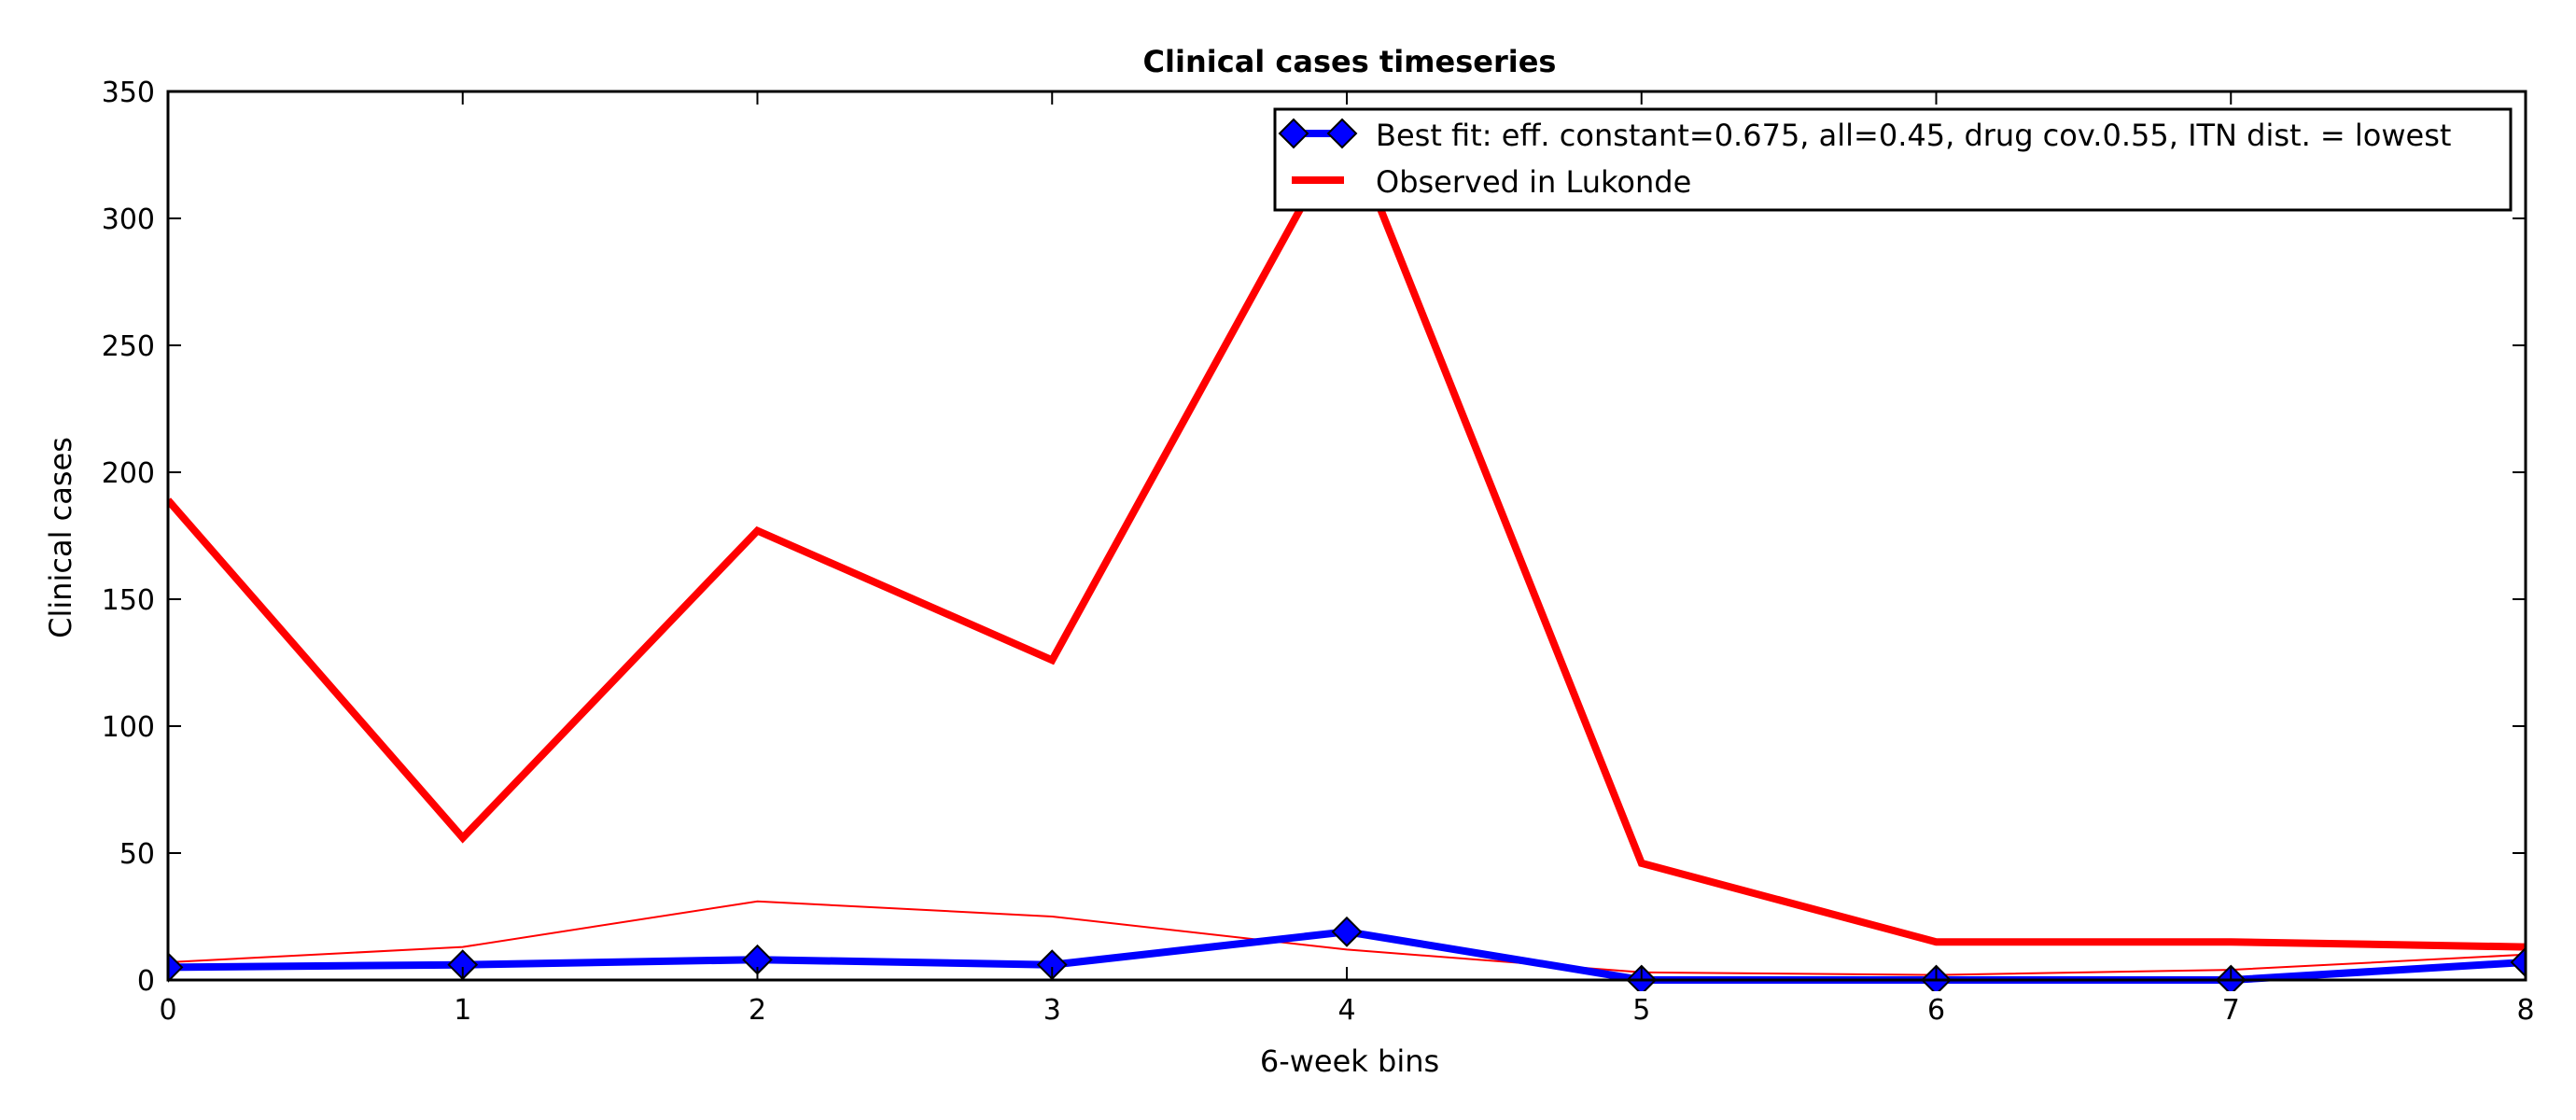 The width and height of the screenshot is (2576, 1120). I want to click on y-tick-label-5: 250, so click(128, 346).